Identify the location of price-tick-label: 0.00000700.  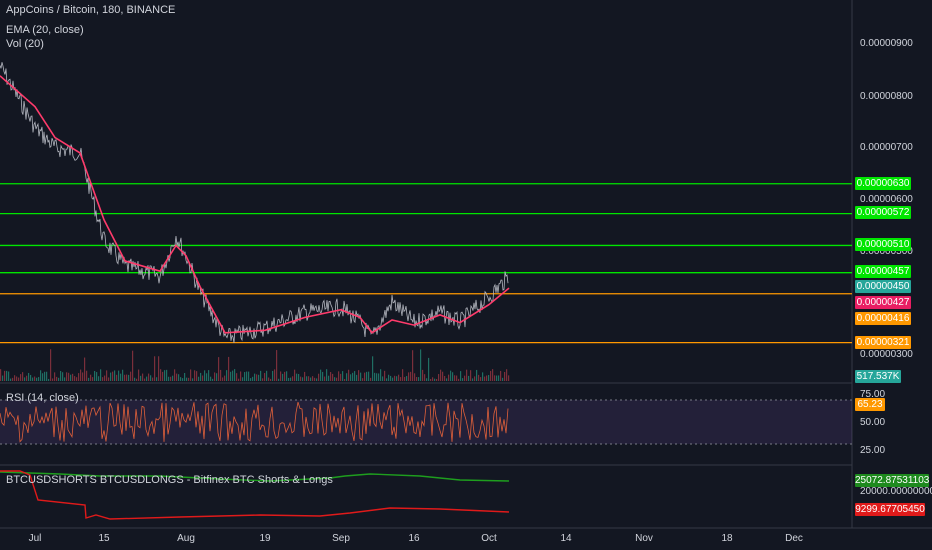
(886, 147).